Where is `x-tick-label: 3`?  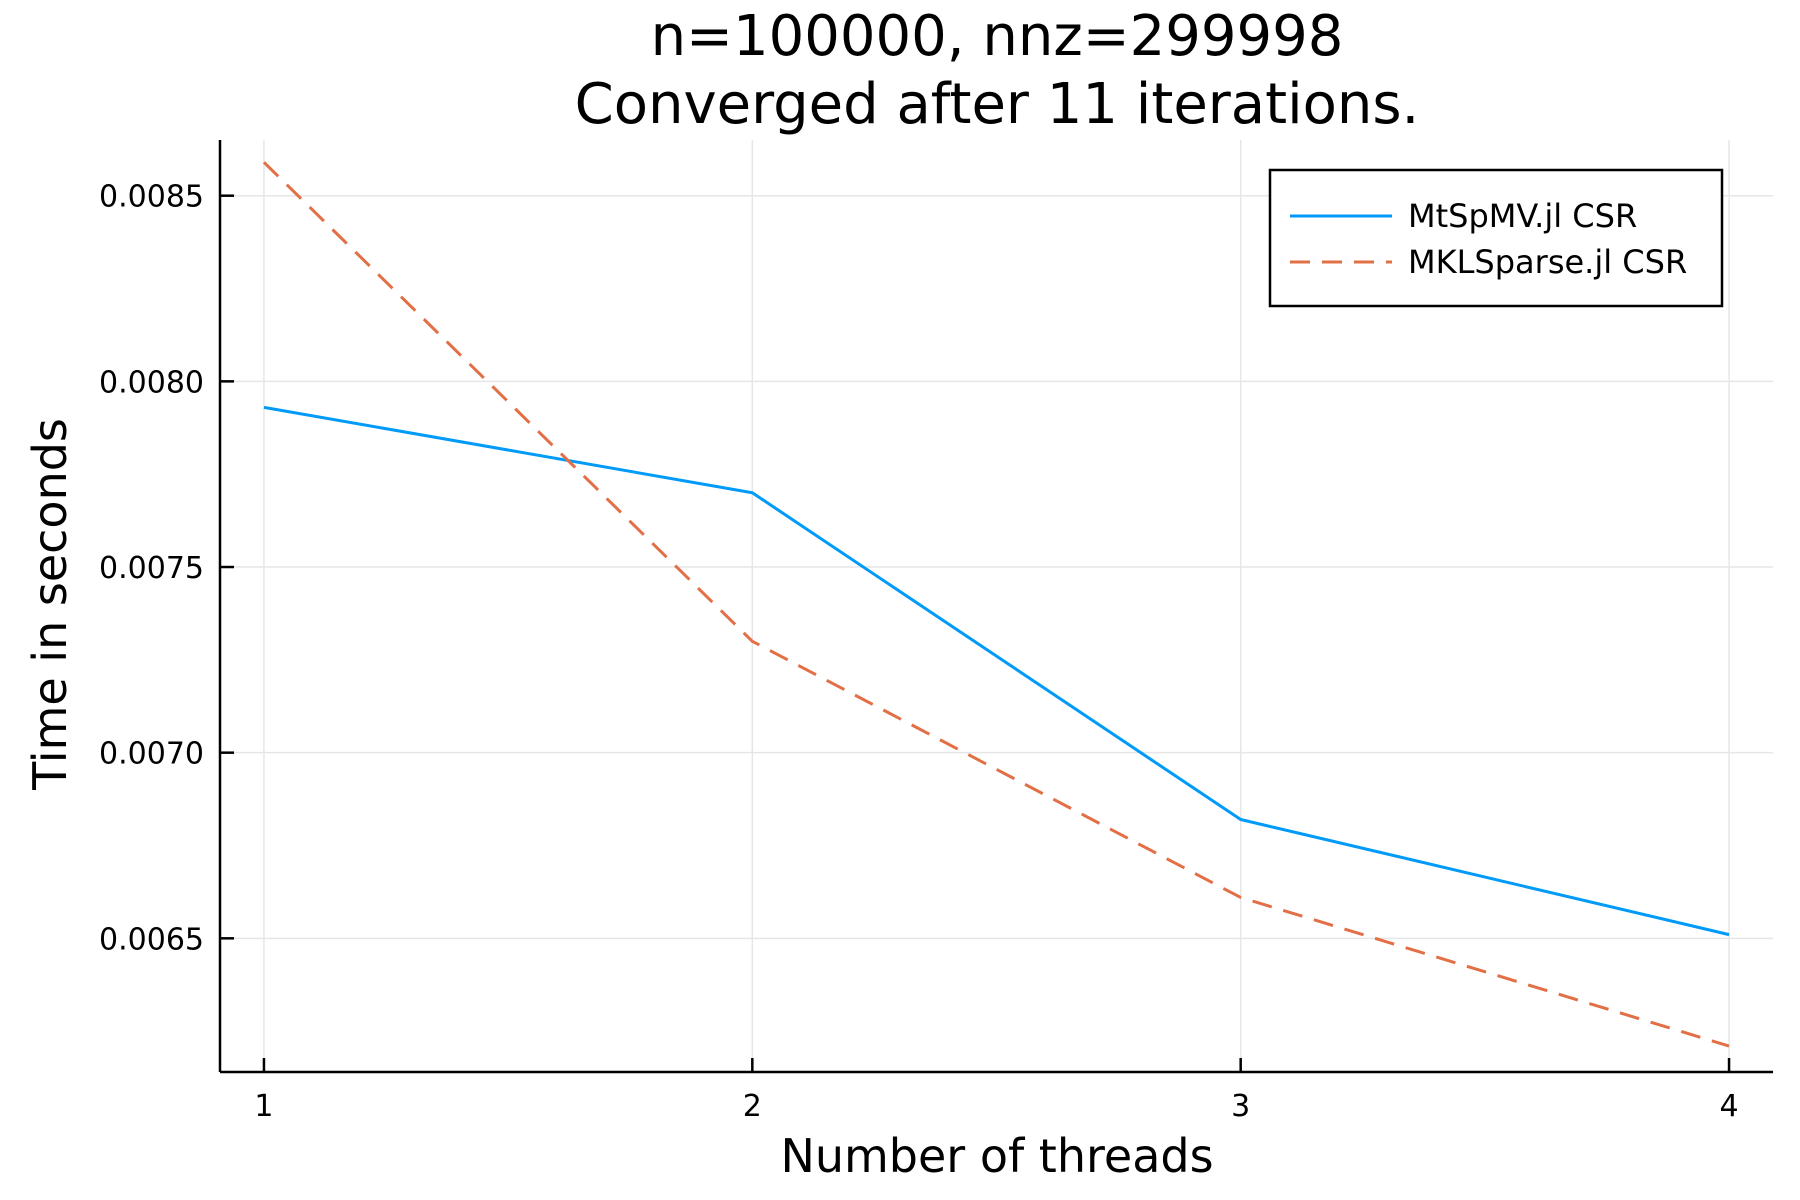
x-tick-label: 3 is located at coordinates (1240, 1106).